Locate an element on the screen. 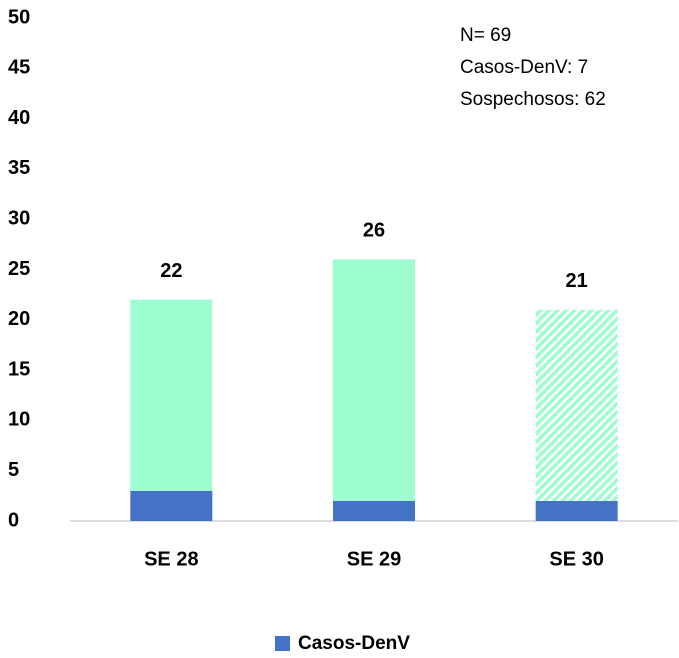 This screenshot has width=679, height=658. y-tick-label: 50 is located at coordinates (19, 17).